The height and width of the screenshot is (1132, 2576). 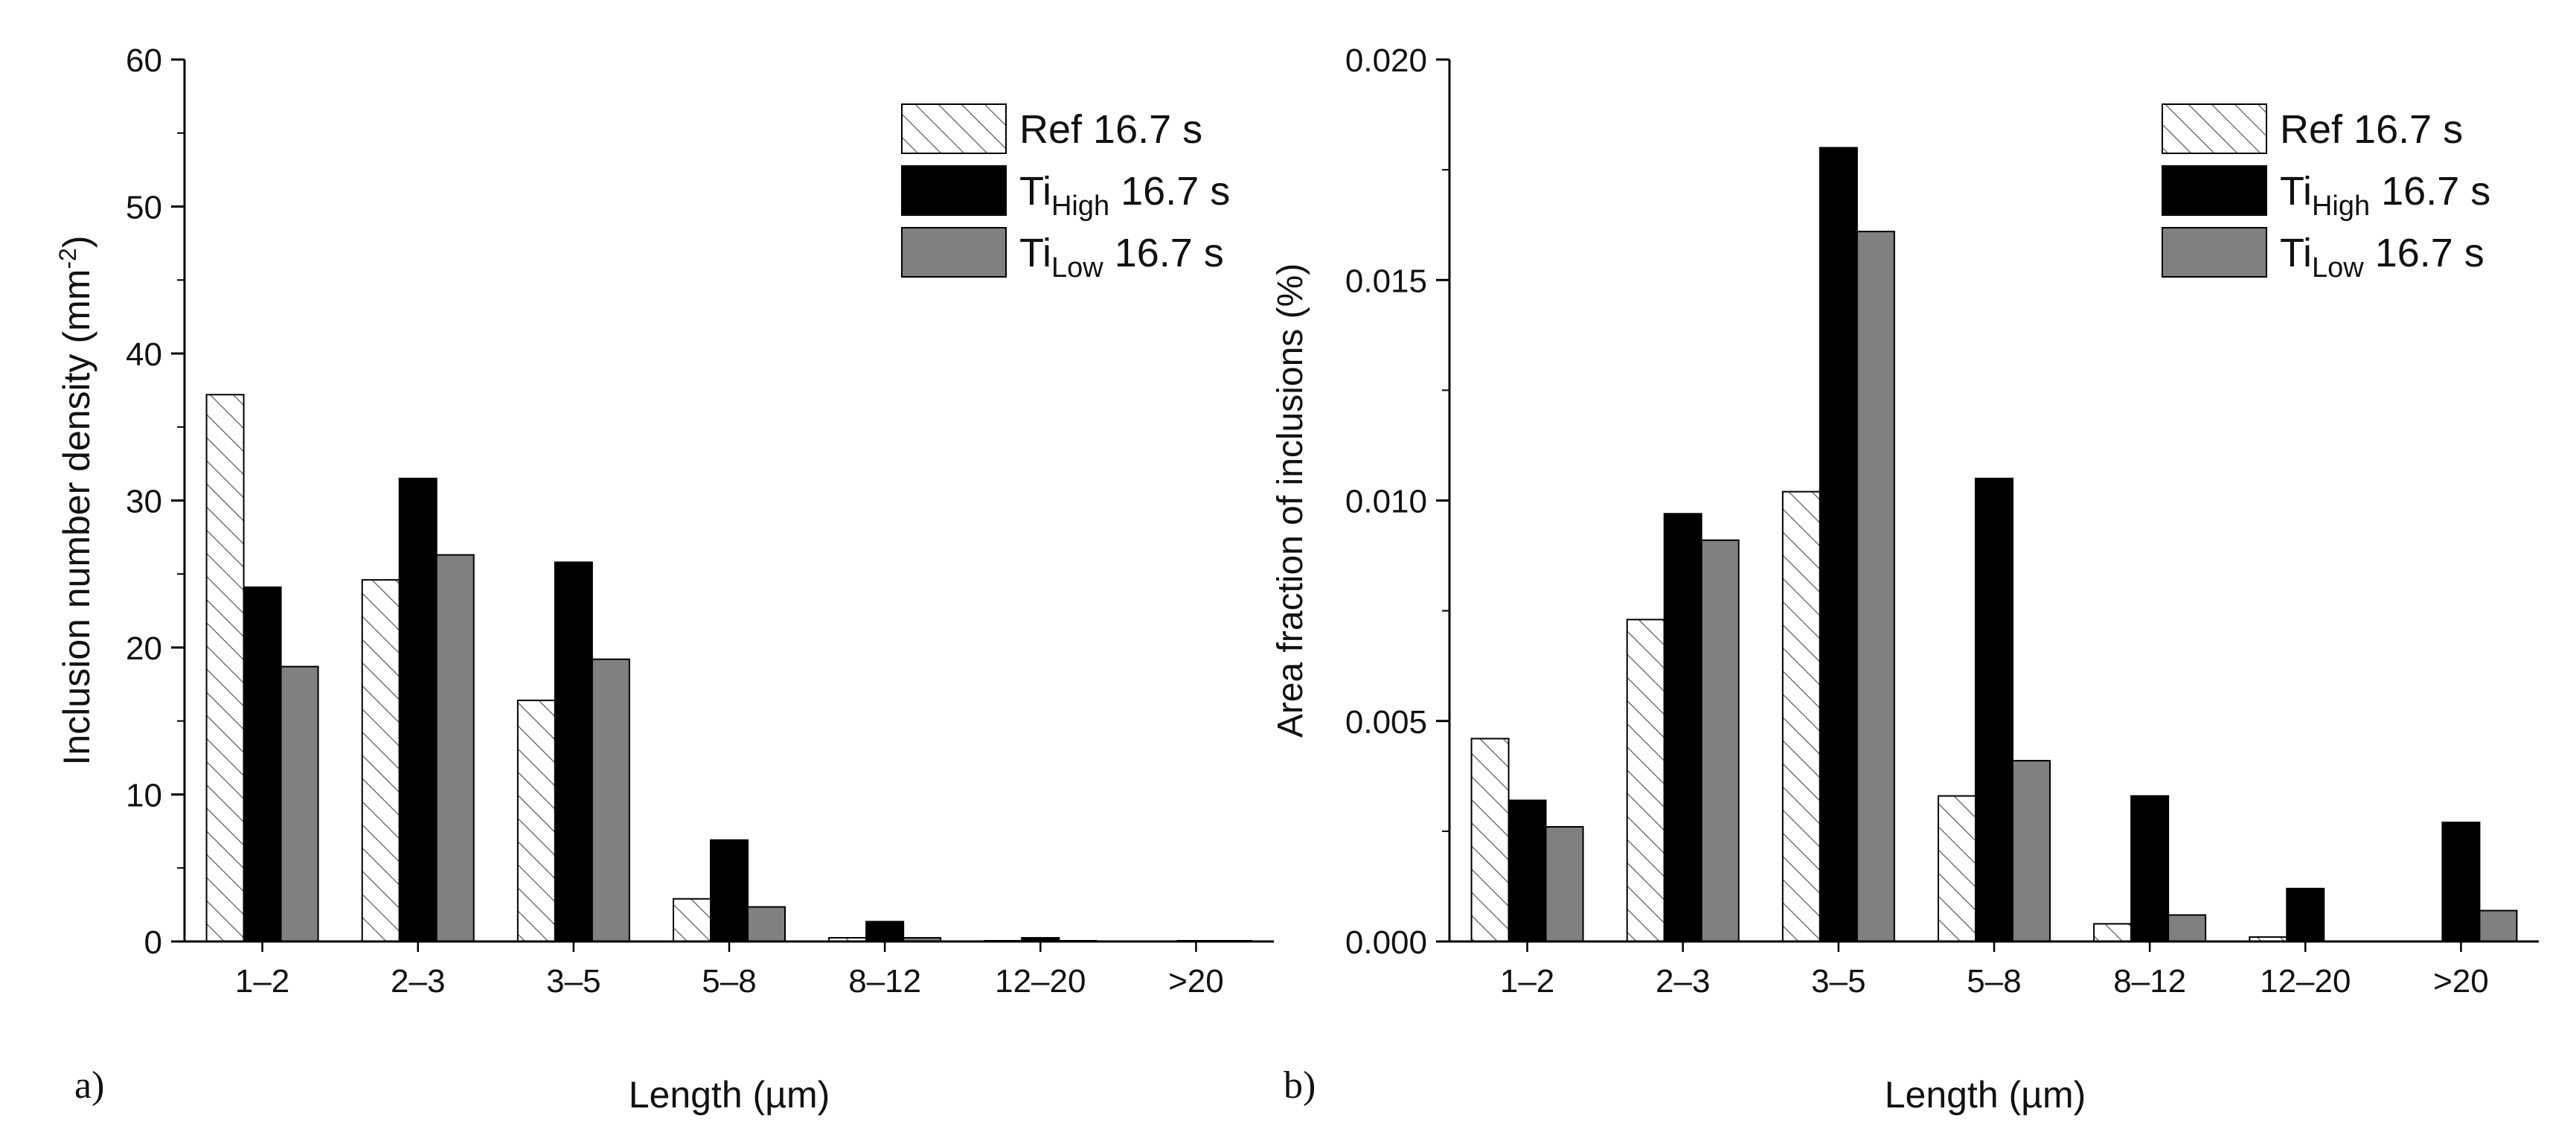 I want to click on y-tick-label: 20, so click(x=144, y=648).